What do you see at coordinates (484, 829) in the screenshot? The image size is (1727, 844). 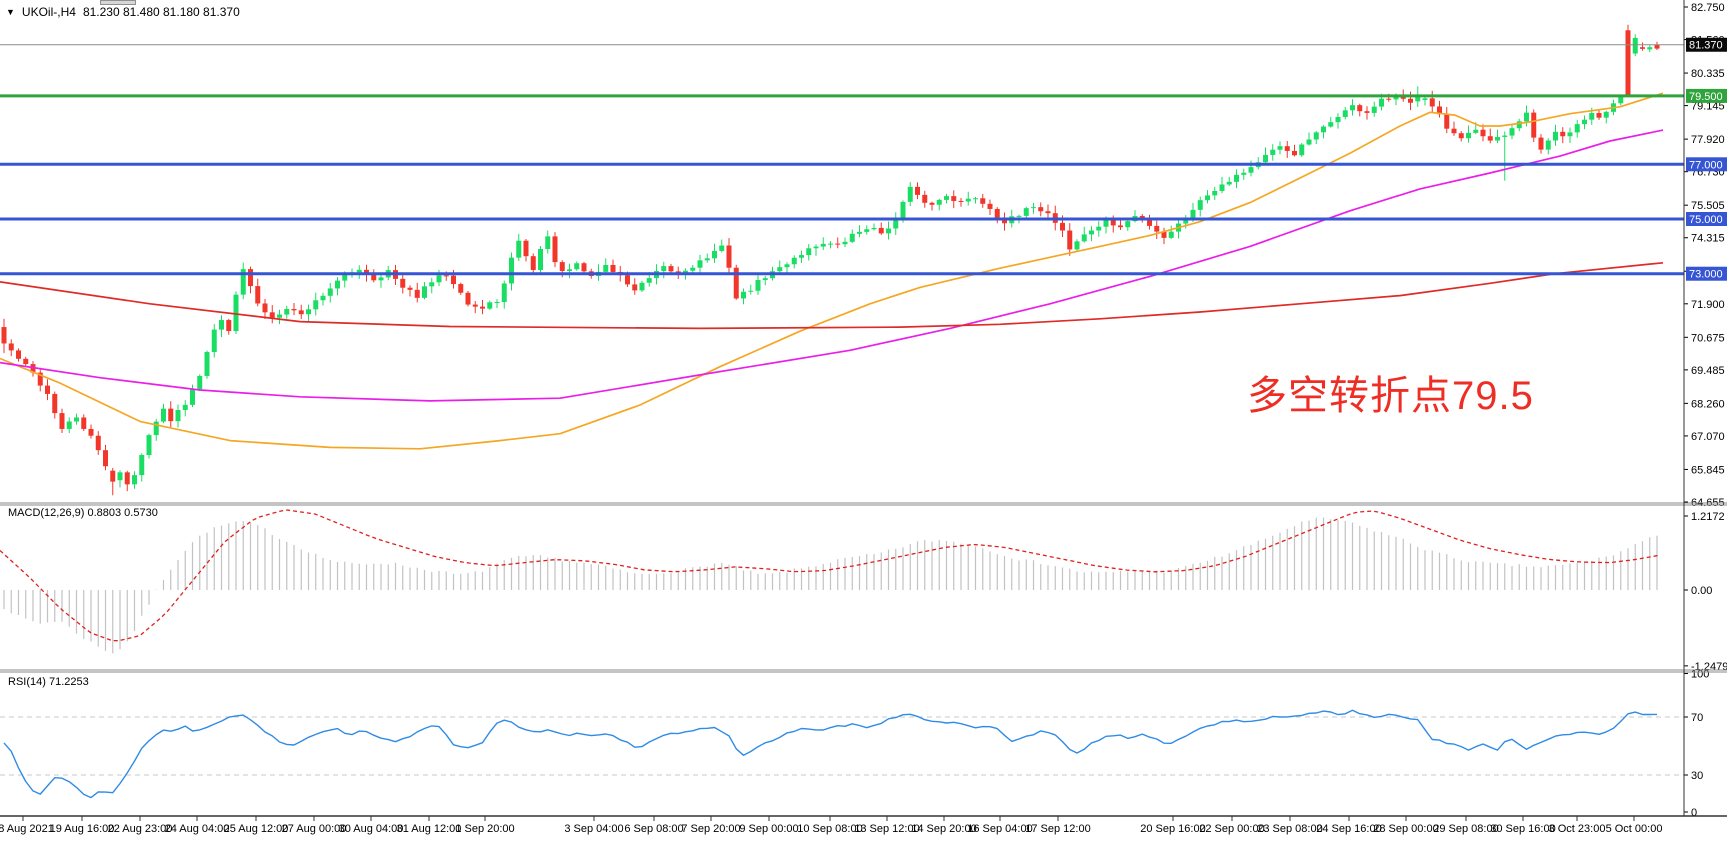 I see `time-tick-label: 1 Sep 20:00` at bounding box center [484, 829].